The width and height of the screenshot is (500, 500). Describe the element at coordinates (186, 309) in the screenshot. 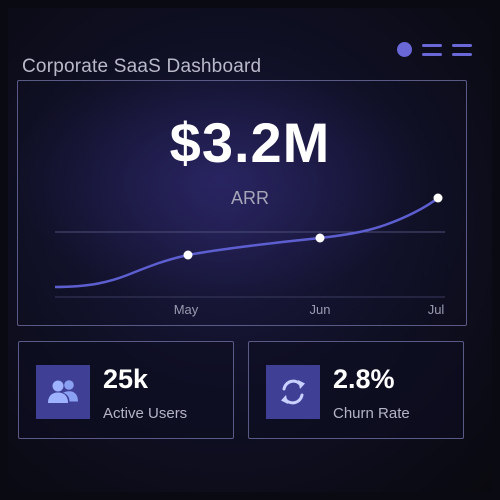

I see `x-tick-label: May` at that location.